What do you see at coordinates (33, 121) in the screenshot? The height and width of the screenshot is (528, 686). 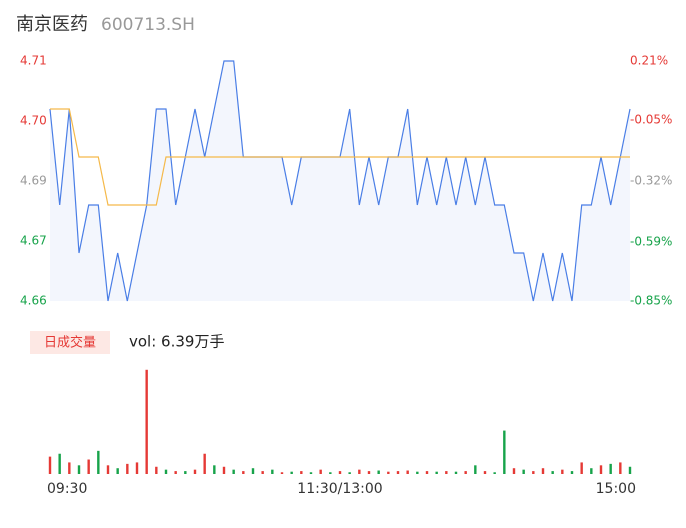 I see `y-tick-label: 4.70` at bounding box center [33, 121].